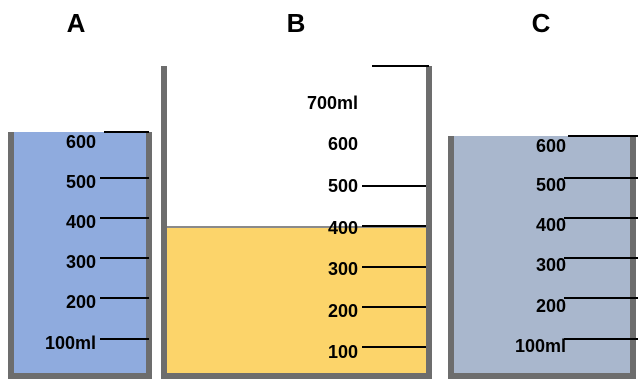  I want to click on container-b-scale-label: 400, so click(343, 228).